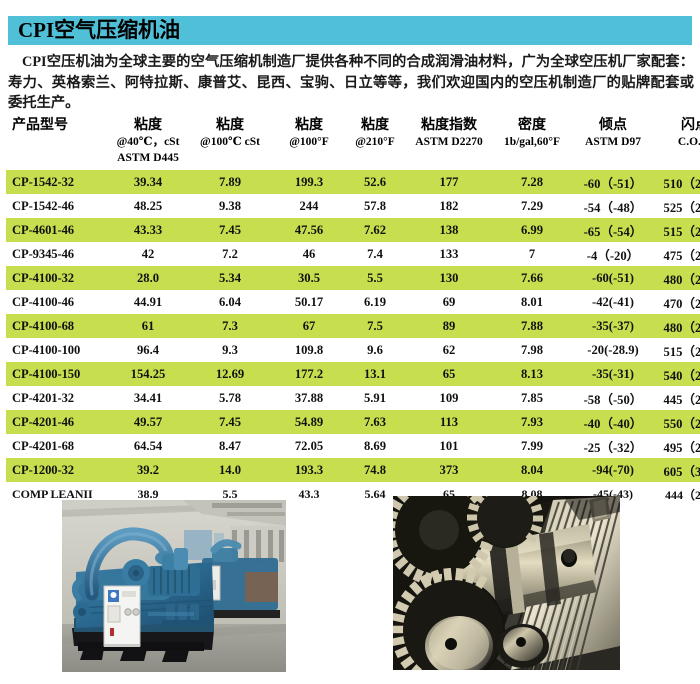 The height and width of the screenshot is (684, 700). Describe the element at coordinates (677, 470) in the screenshot. I see `cell-flash-point: 605（318）` at that location.